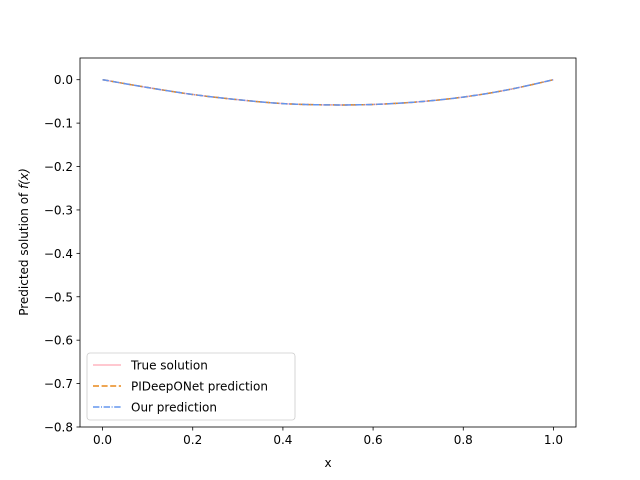  Describe the element at coordinates (553, 440) in the screenshot. I see `x-tick-label: 1.0` at that location.